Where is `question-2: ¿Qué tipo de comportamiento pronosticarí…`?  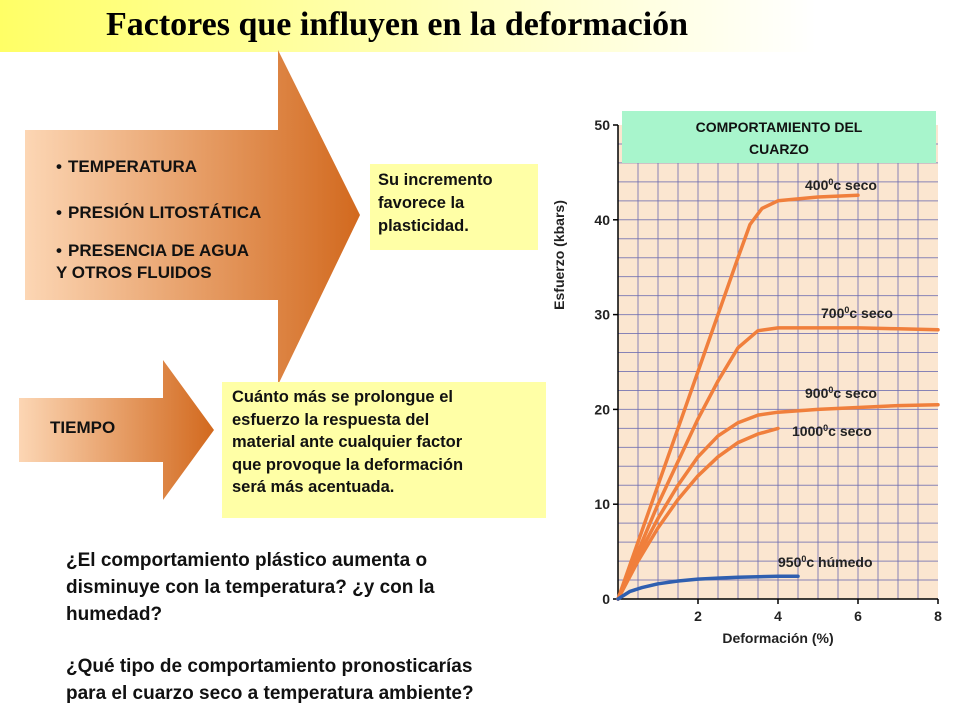
question-2: ¿Qué tipo de comportamiento pronosticarí… is located at coordinates (316, 680).